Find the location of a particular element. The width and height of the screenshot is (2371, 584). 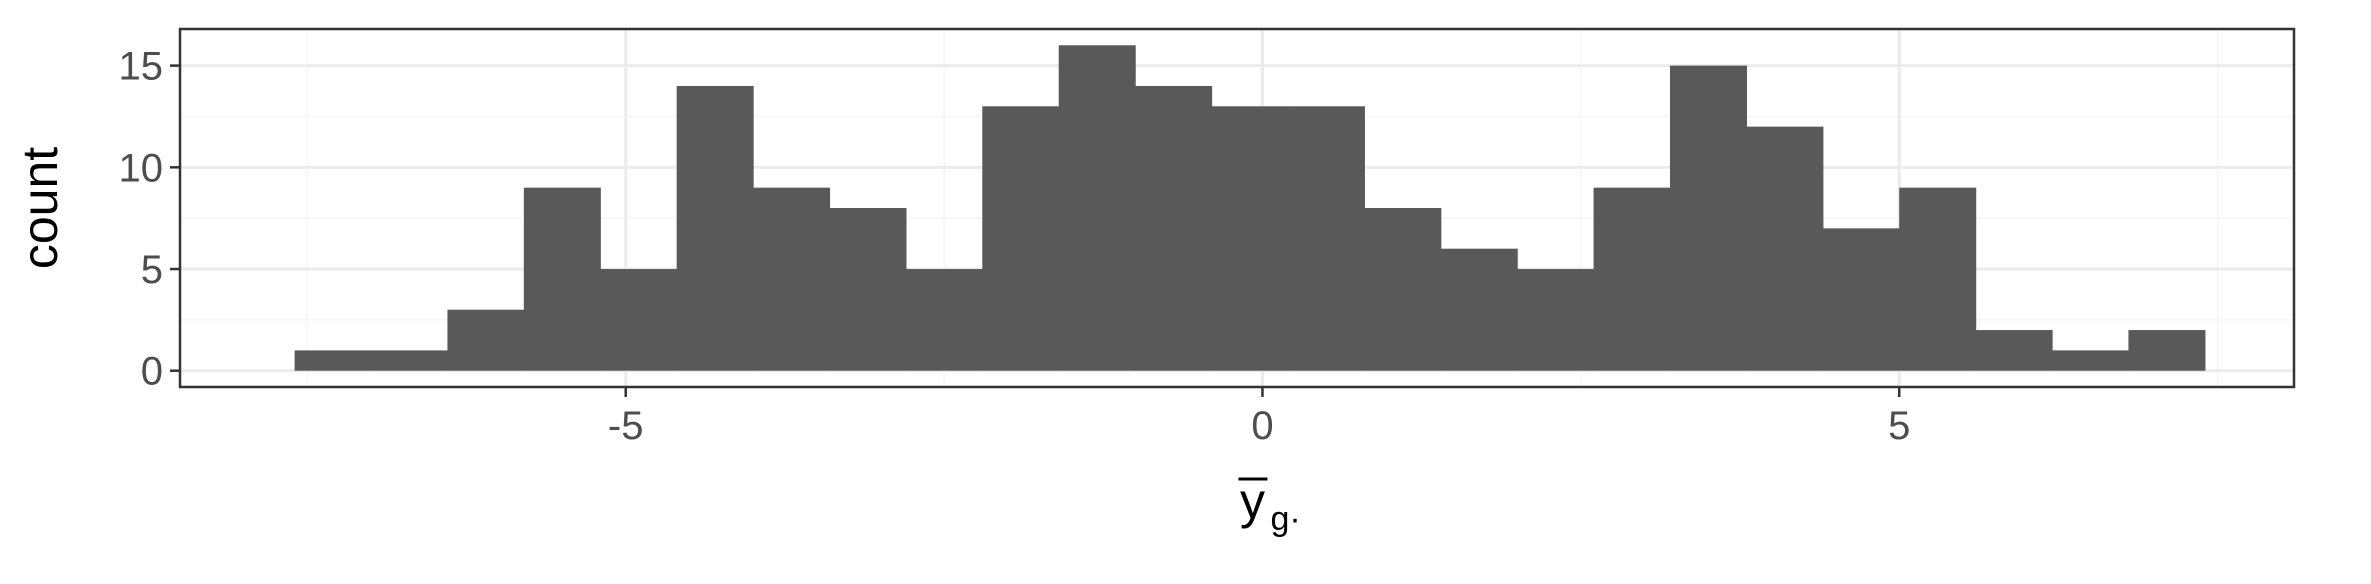

y-tick-label: 5 is located at coordinates (152, 270).